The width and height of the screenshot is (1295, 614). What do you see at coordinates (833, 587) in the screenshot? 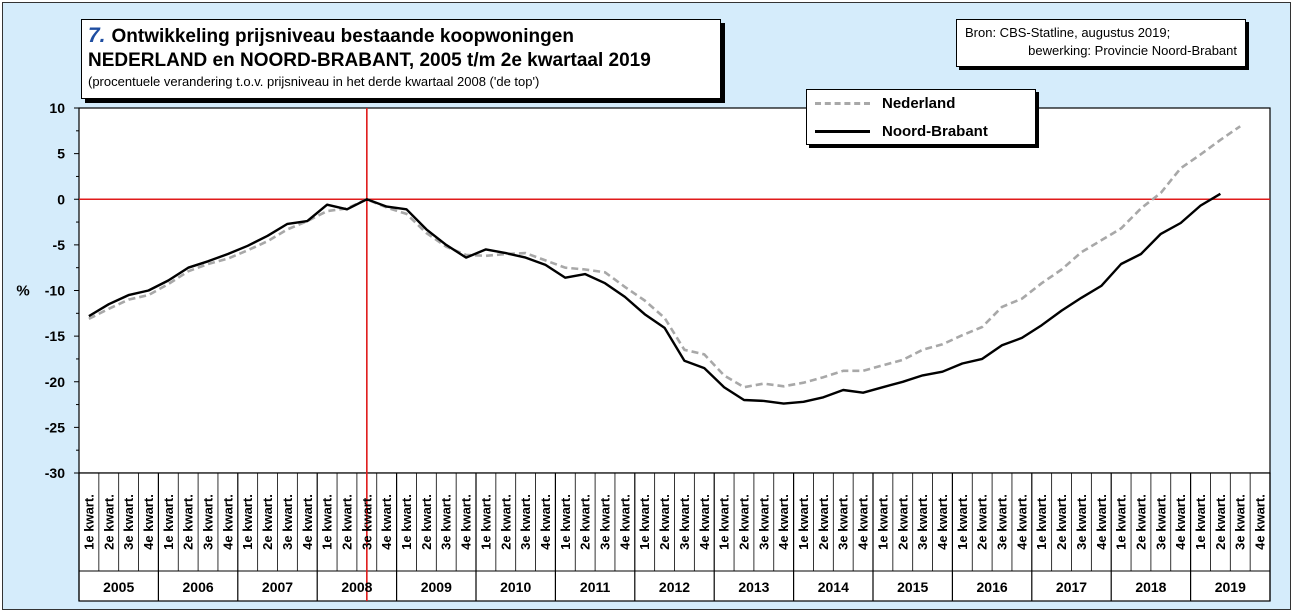
I see `year-label: 2014` at bounding box center [833, 587].